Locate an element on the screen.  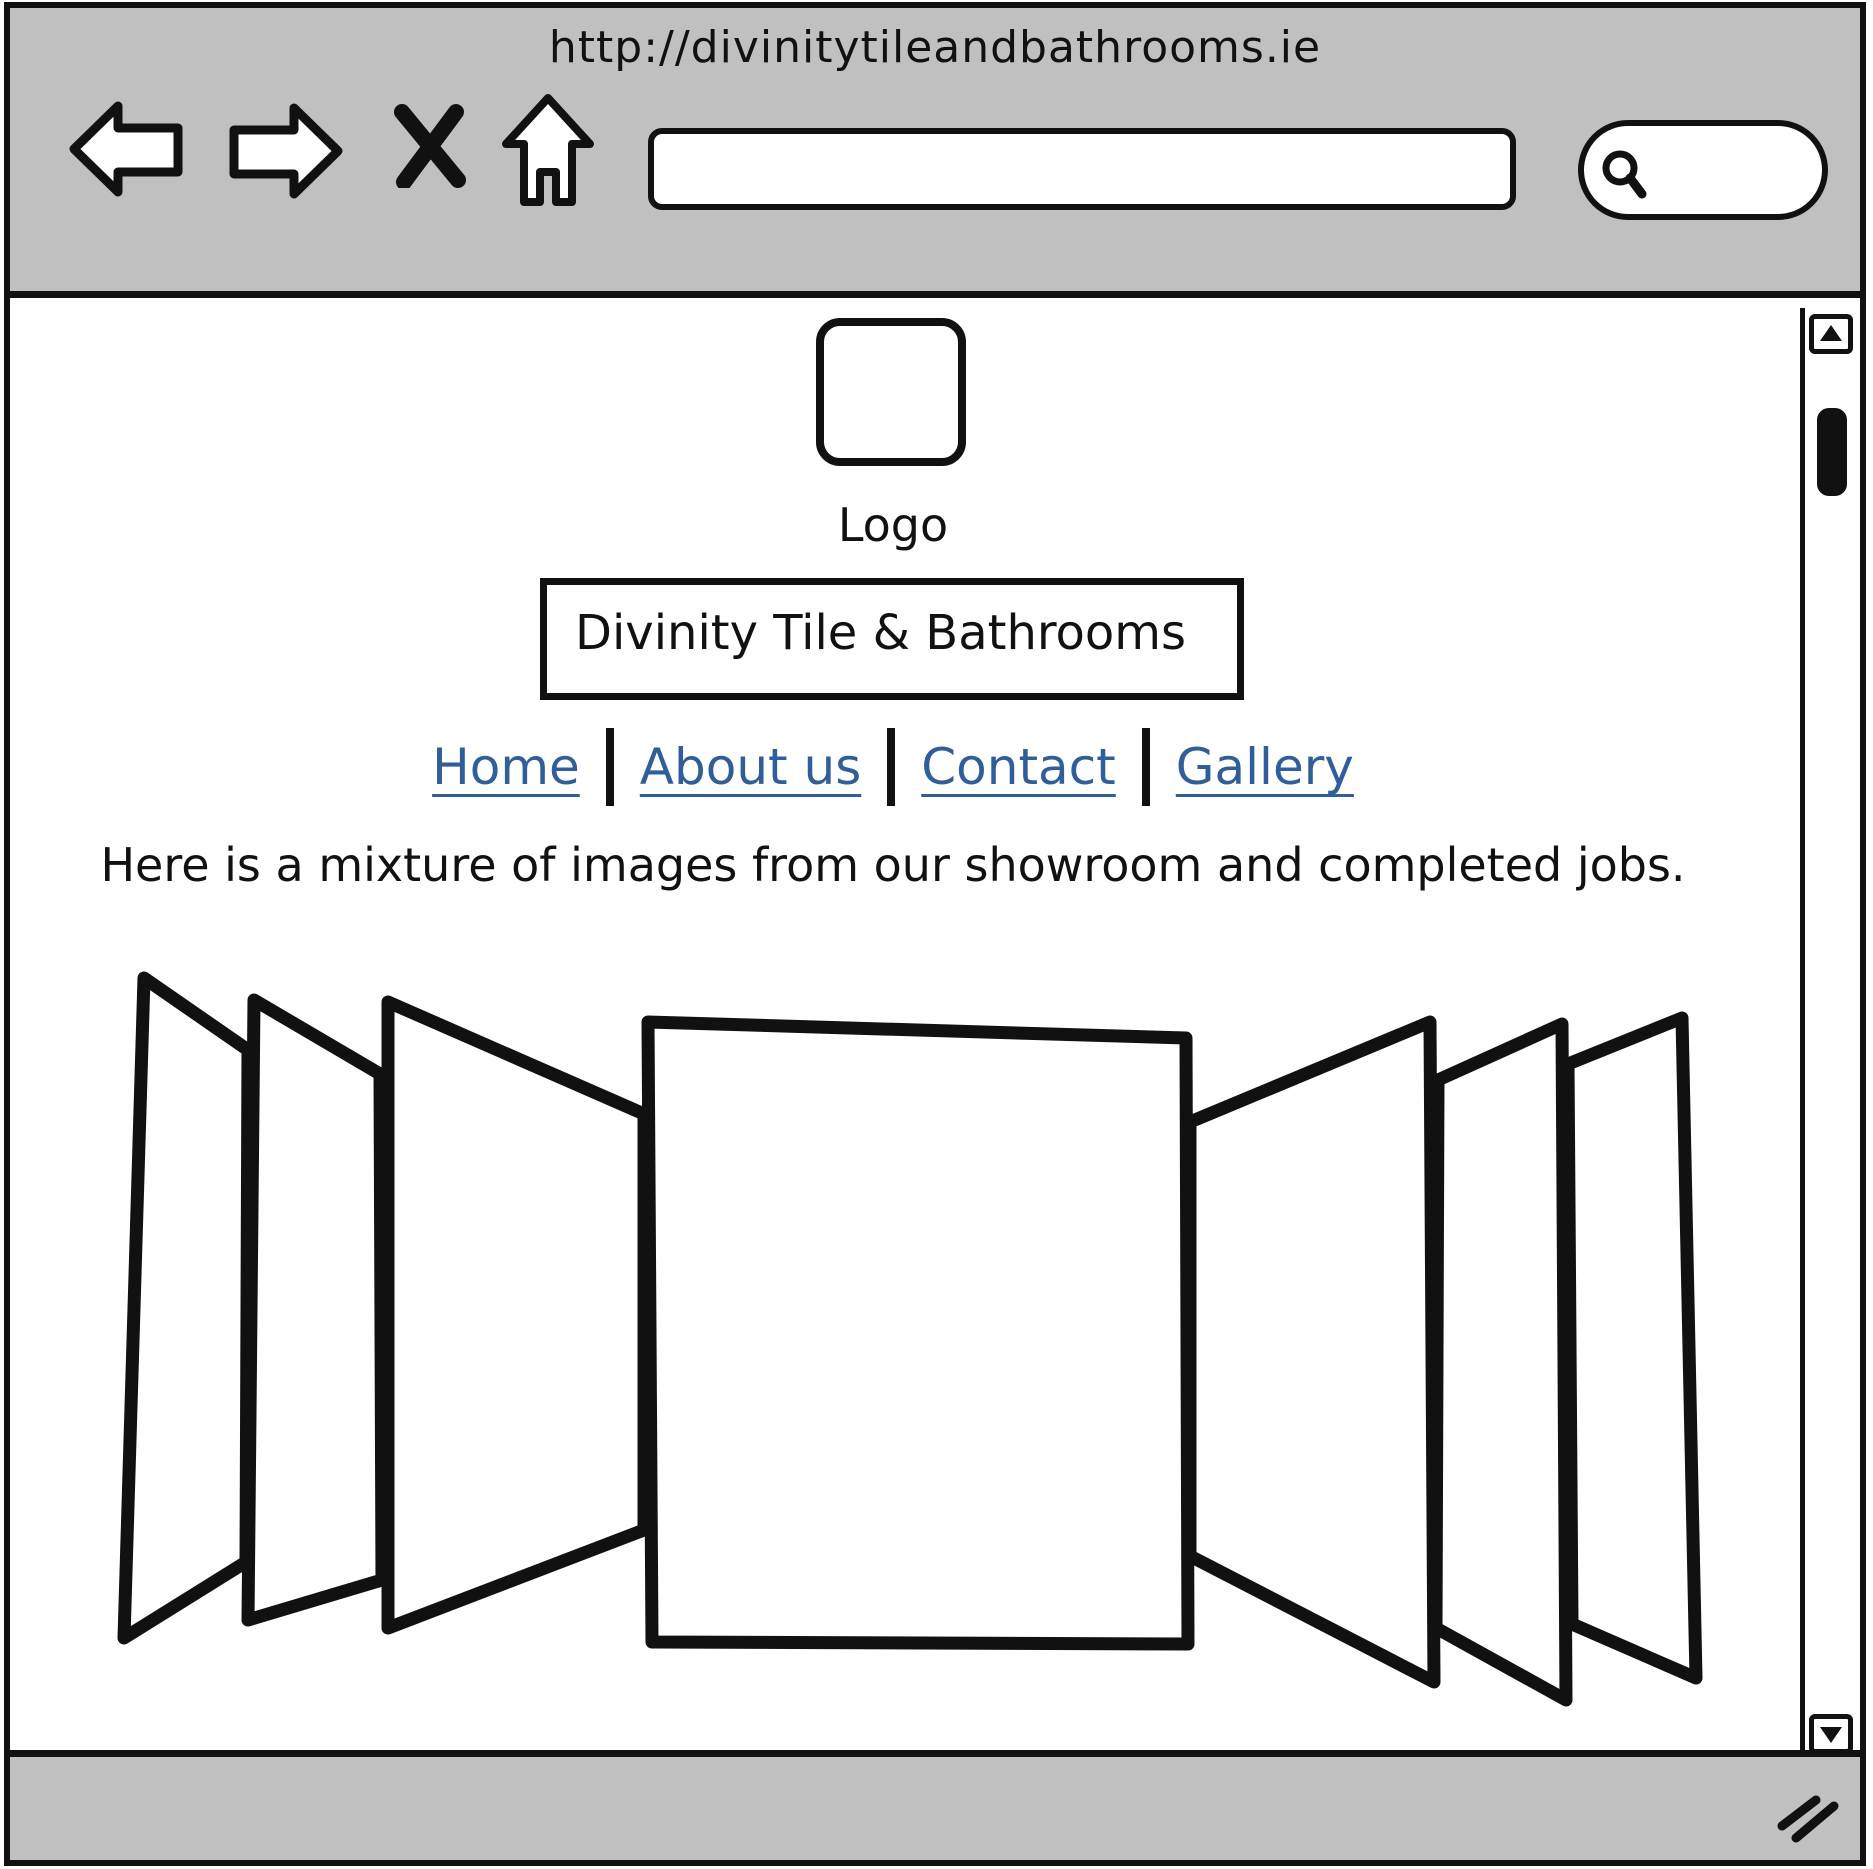
window-title-url: http://divinitytileandbathrooms.ie is located at coordinates (935, 47).